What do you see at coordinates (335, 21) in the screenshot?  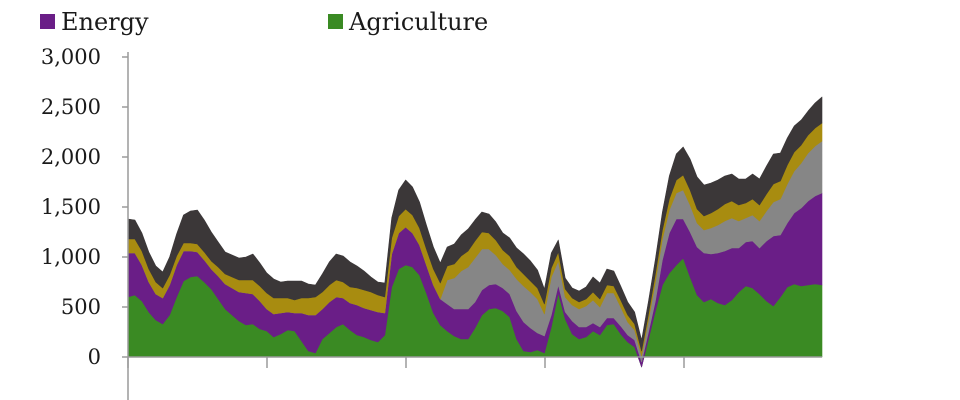 I see `legend-swatch-agriculture` at bounding box center [335, 21].